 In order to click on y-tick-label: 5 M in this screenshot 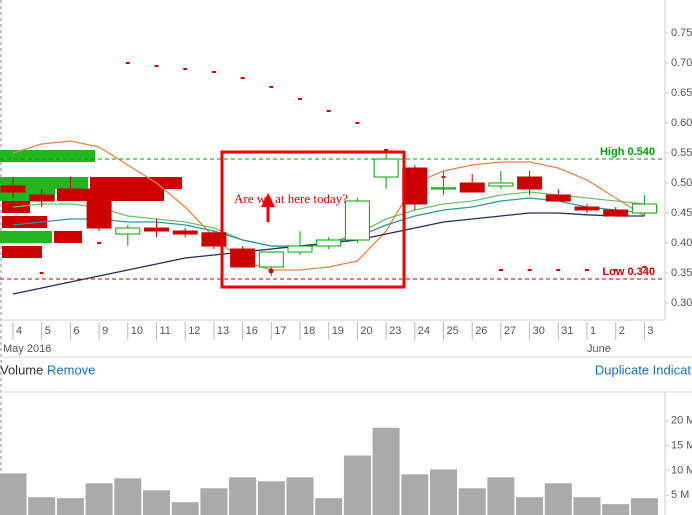, I will do `click(680, 495)`.